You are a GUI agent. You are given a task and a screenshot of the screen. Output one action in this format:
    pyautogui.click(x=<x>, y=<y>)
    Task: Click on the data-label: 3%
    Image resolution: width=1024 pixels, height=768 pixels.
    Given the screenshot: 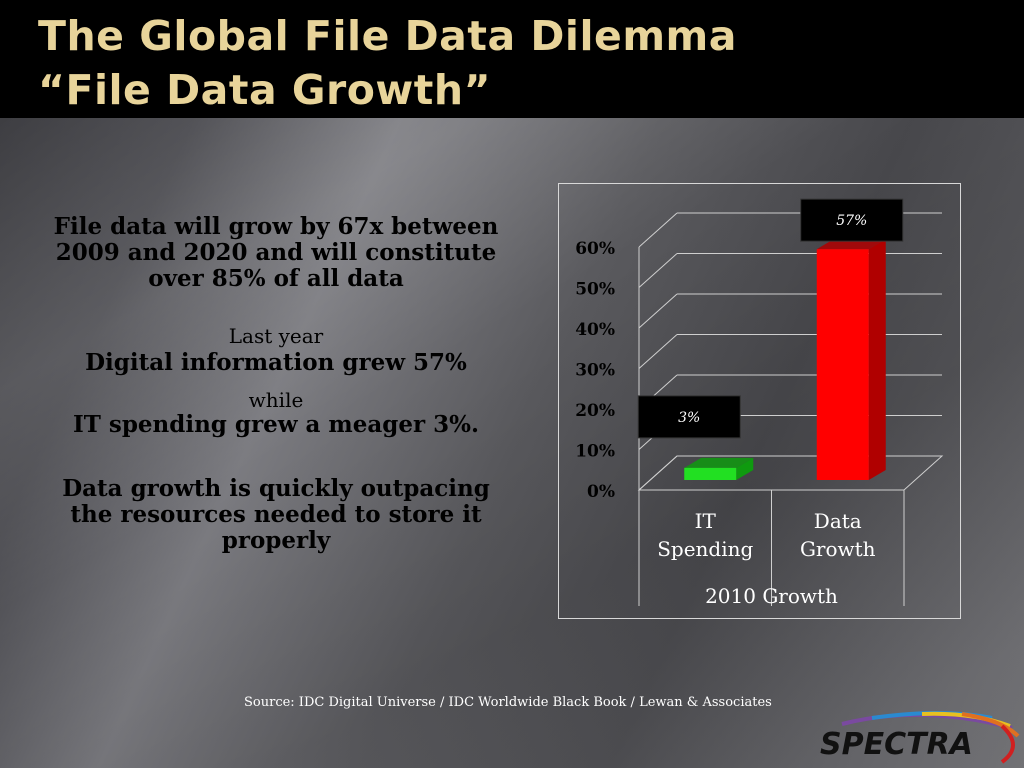 What is the action you would take?
    pyautogui.click(x=689, y=418)
    